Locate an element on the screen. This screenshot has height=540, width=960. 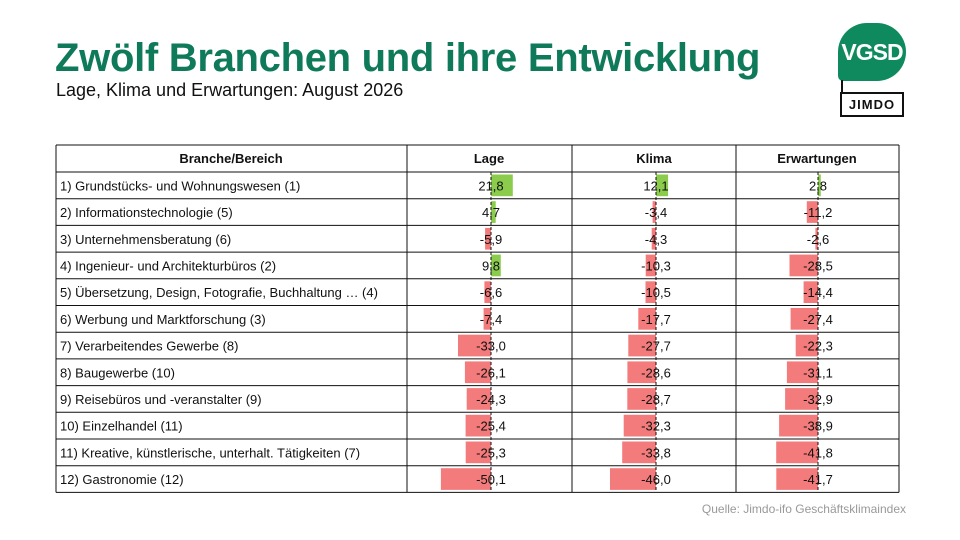
value-label: -4,3 is located at coordinates (656, 239).